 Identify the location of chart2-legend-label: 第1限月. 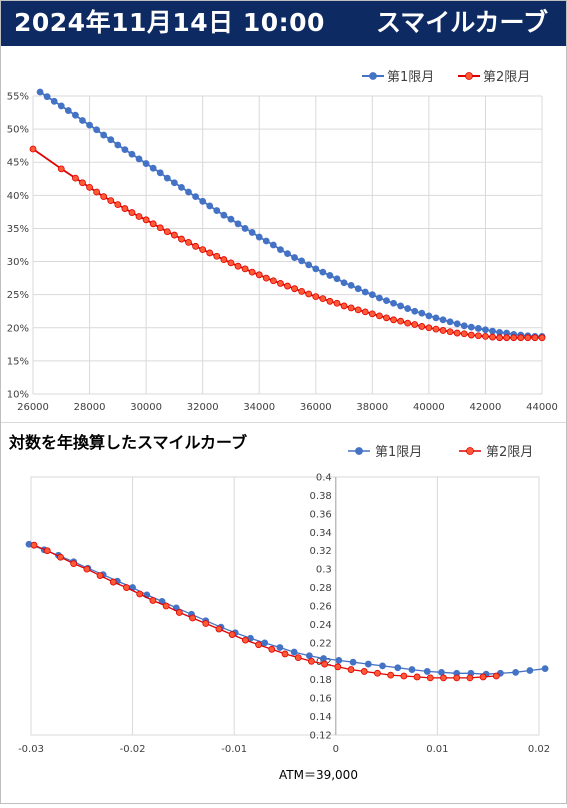
(398, 452).